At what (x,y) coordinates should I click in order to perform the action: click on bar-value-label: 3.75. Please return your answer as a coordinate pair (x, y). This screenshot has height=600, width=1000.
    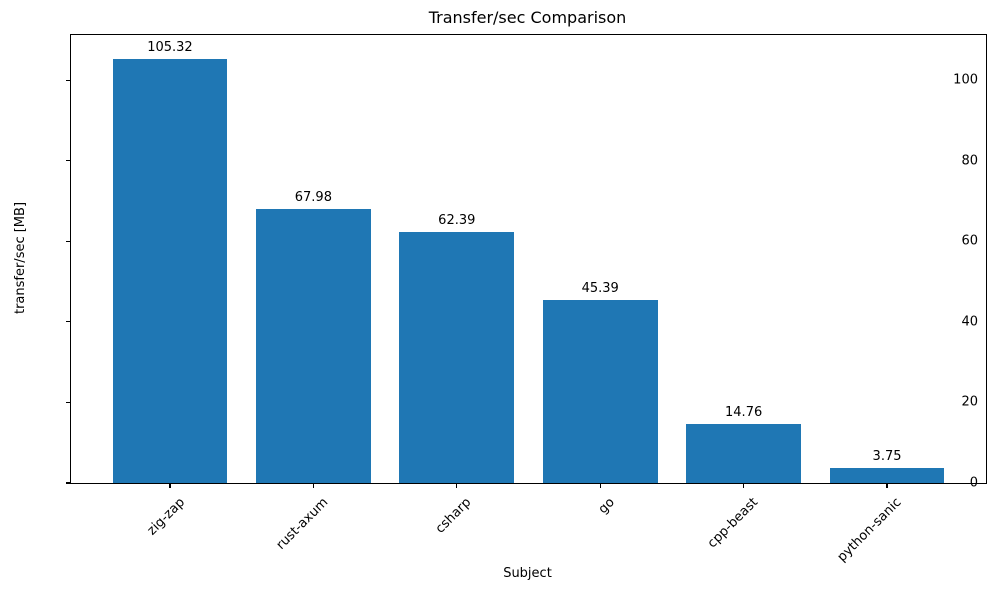
    Looking at the image, I should click on (887, 456).